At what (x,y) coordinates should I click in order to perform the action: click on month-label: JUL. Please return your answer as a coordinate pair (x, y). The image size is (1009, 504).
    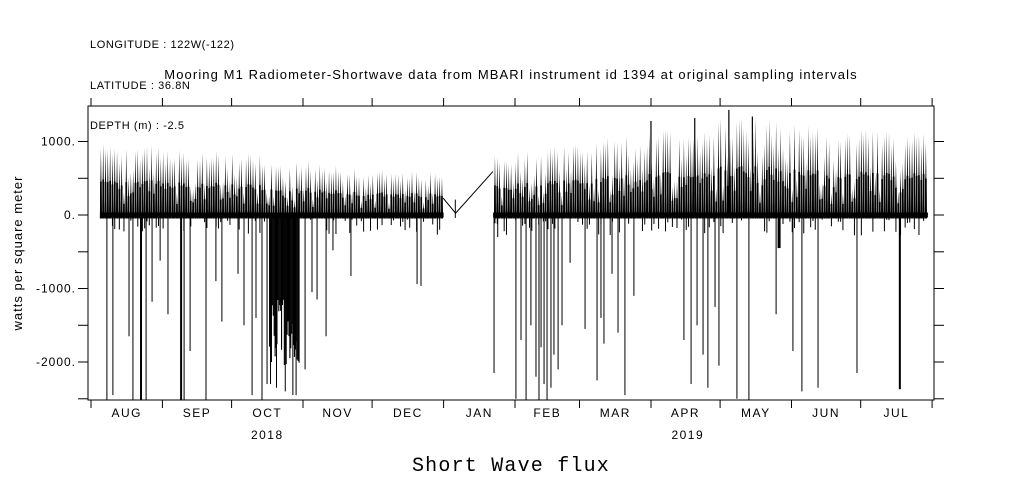
    Looking at the image, I should click on (896, 413).